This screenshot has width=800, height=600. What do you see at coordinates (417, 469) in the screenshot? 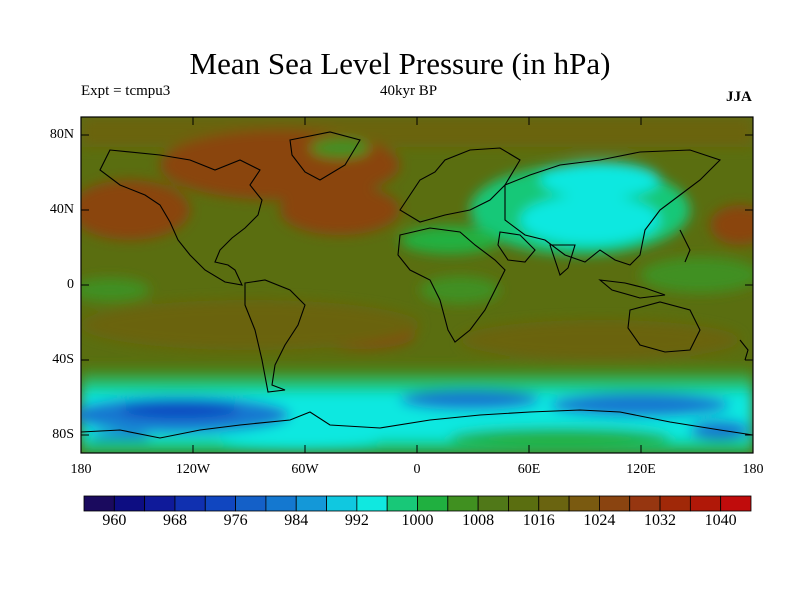
I see `lon-label: 0` at bounding box center [417, 469].